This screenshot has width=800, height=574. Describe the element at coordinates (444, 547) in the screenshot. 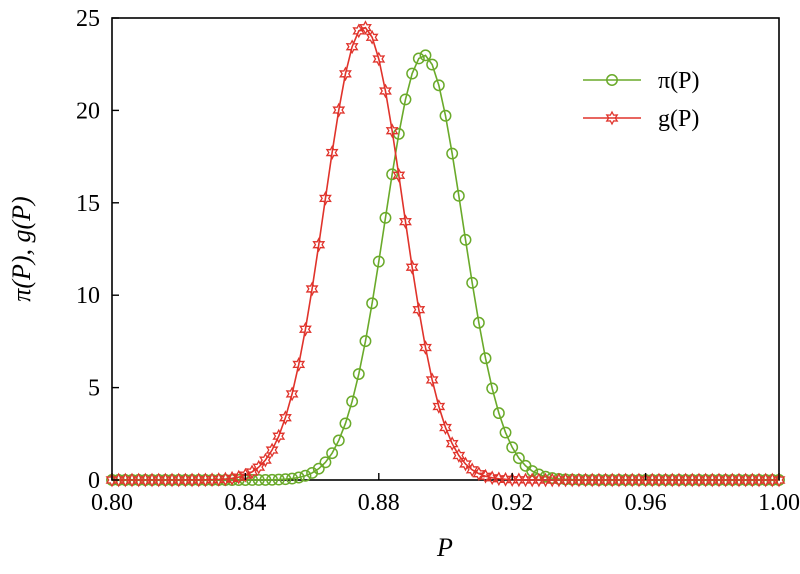

I see `x-axis-title: P` at that location.